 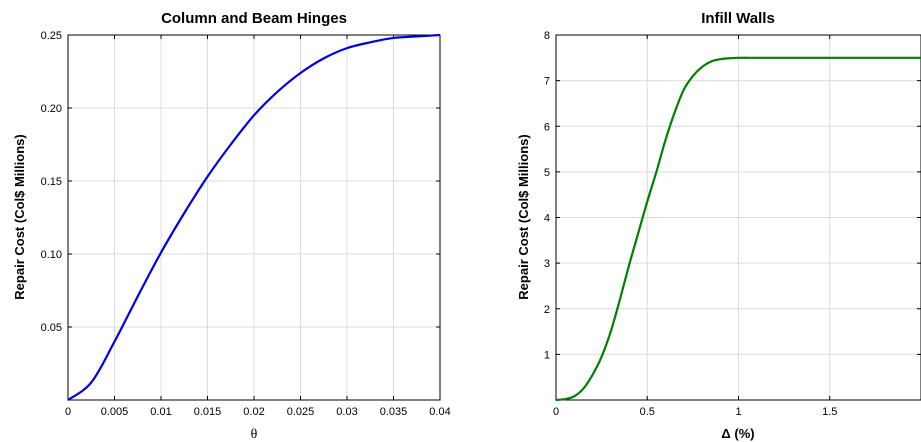 What do you see at coordinates (301, 412) in the screenshot?
I see `x-tick-label: 0.025` at bounding box center [301, 412].